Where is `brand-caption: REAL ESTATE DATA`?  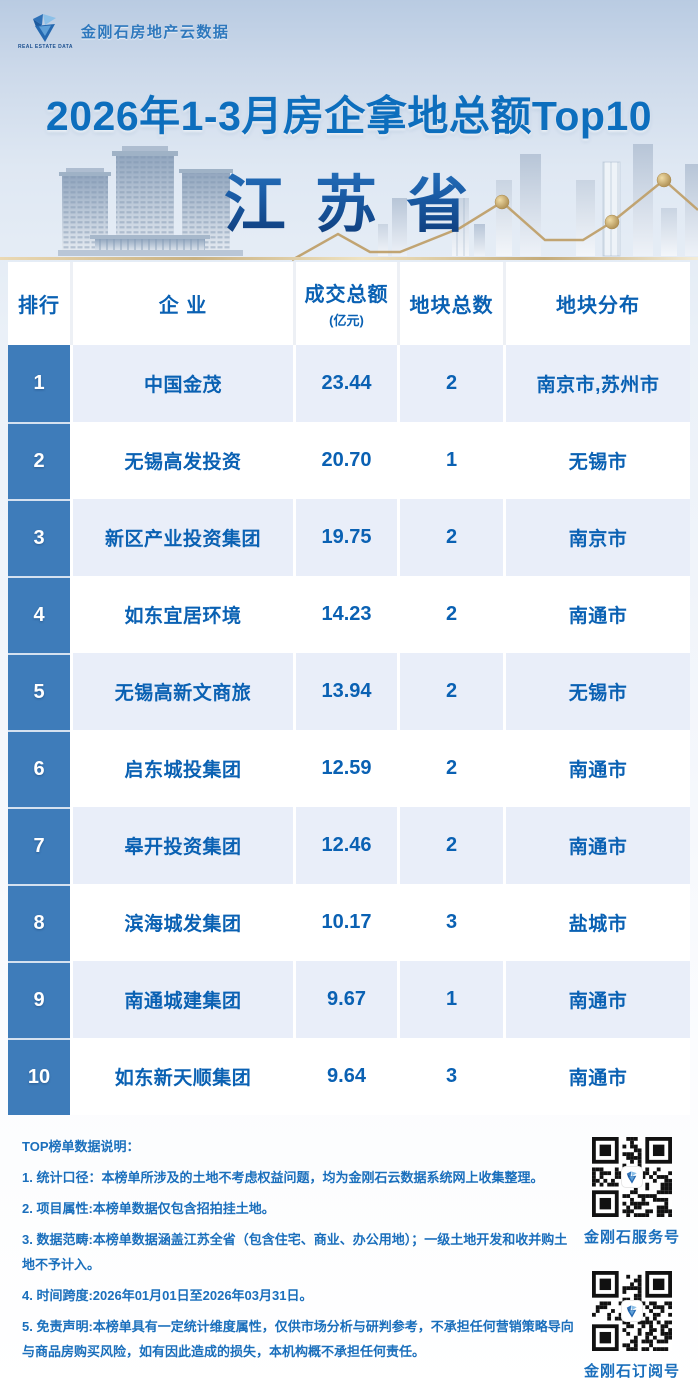
brand-caption: REAL ESTATE DATA is located at coordinates (45, 47).